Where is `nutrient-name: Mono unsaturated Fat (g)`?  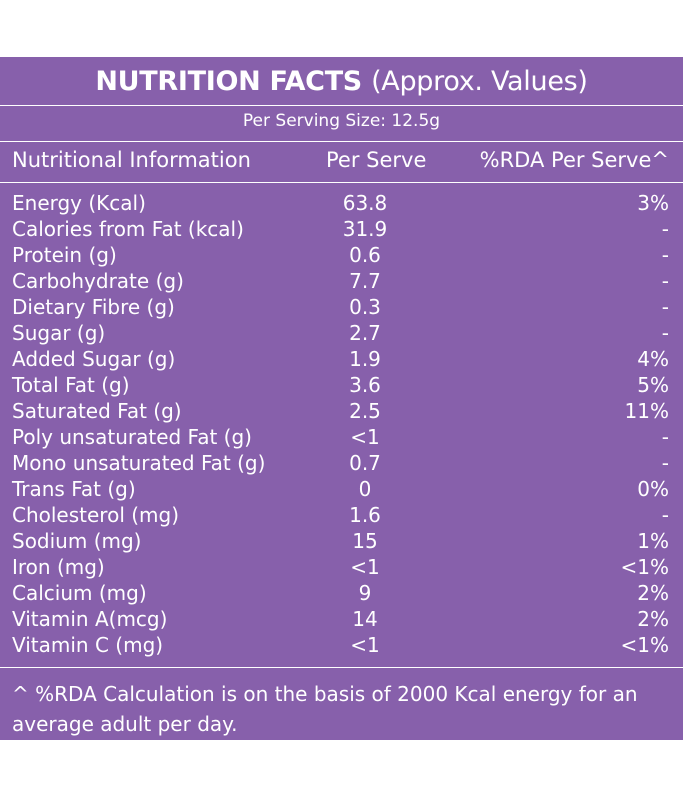
nutrient-name: Mono unsaturated Fat (g) is located at coordinates (139, 463).